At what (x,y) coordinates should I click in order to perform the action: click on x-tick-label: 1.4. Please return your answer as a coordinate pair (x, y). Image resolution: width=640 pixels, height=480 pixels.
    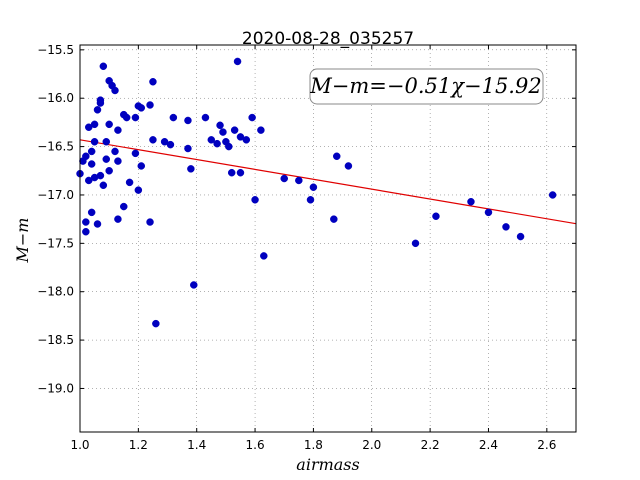
    Looking at the image, I should click on (196, 445).